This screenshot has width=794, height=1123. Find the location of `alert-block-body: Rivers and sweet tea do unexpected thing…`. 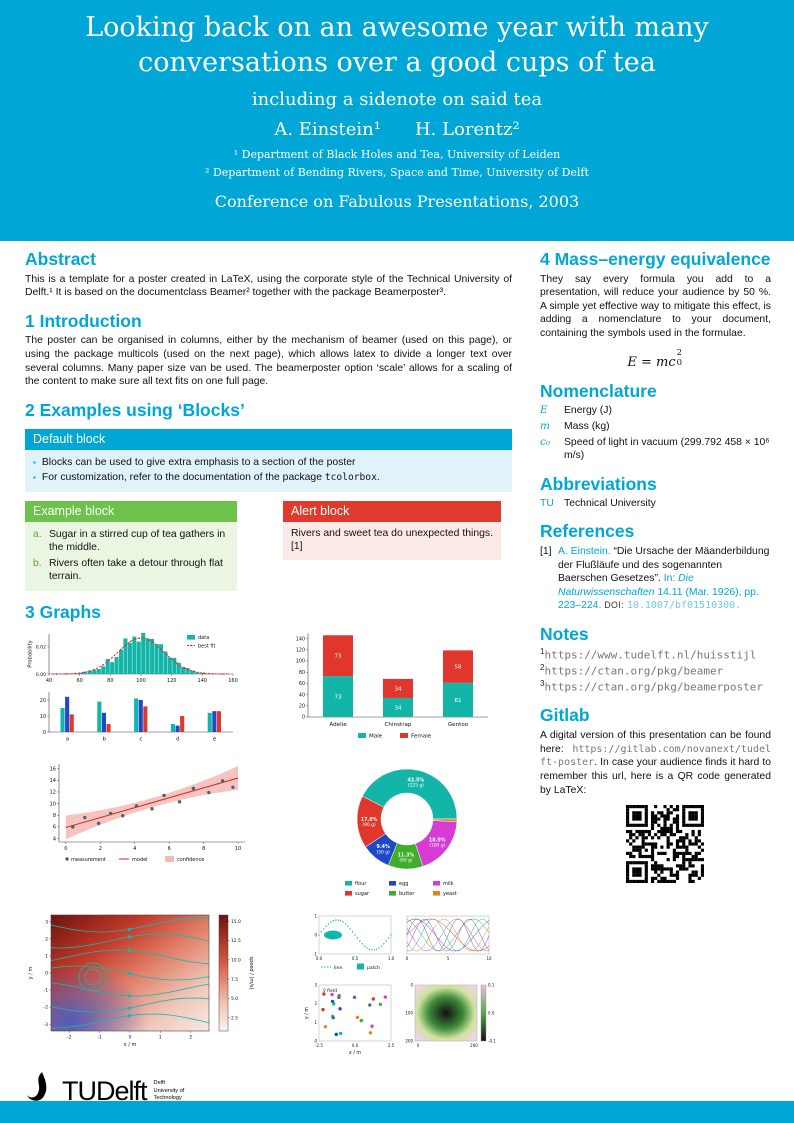

alert-block-body: Rivers and sweet tea do unexpected thing… is located at coordinates (392, 540).